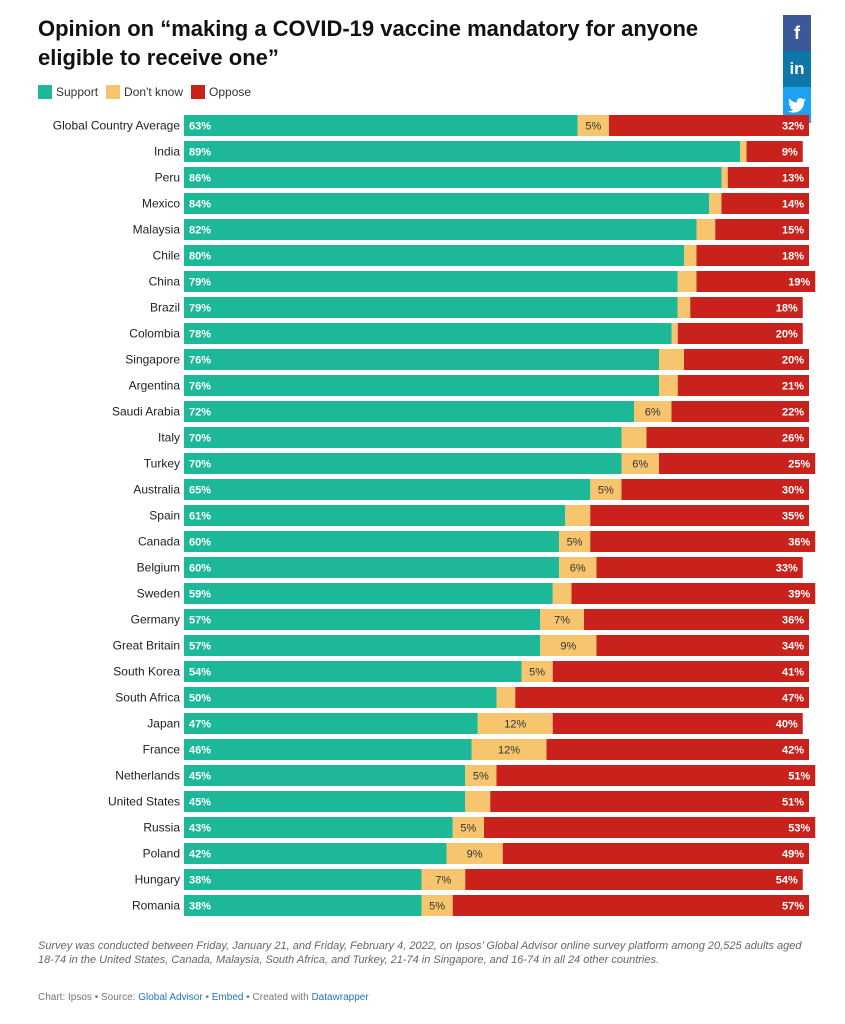 The width and height of the screenshot is (845, 1024). What do you see at coordinates (200, 309) in the screenshot?
I see `data-label-support: 79%` at bounding box center [200, 309].